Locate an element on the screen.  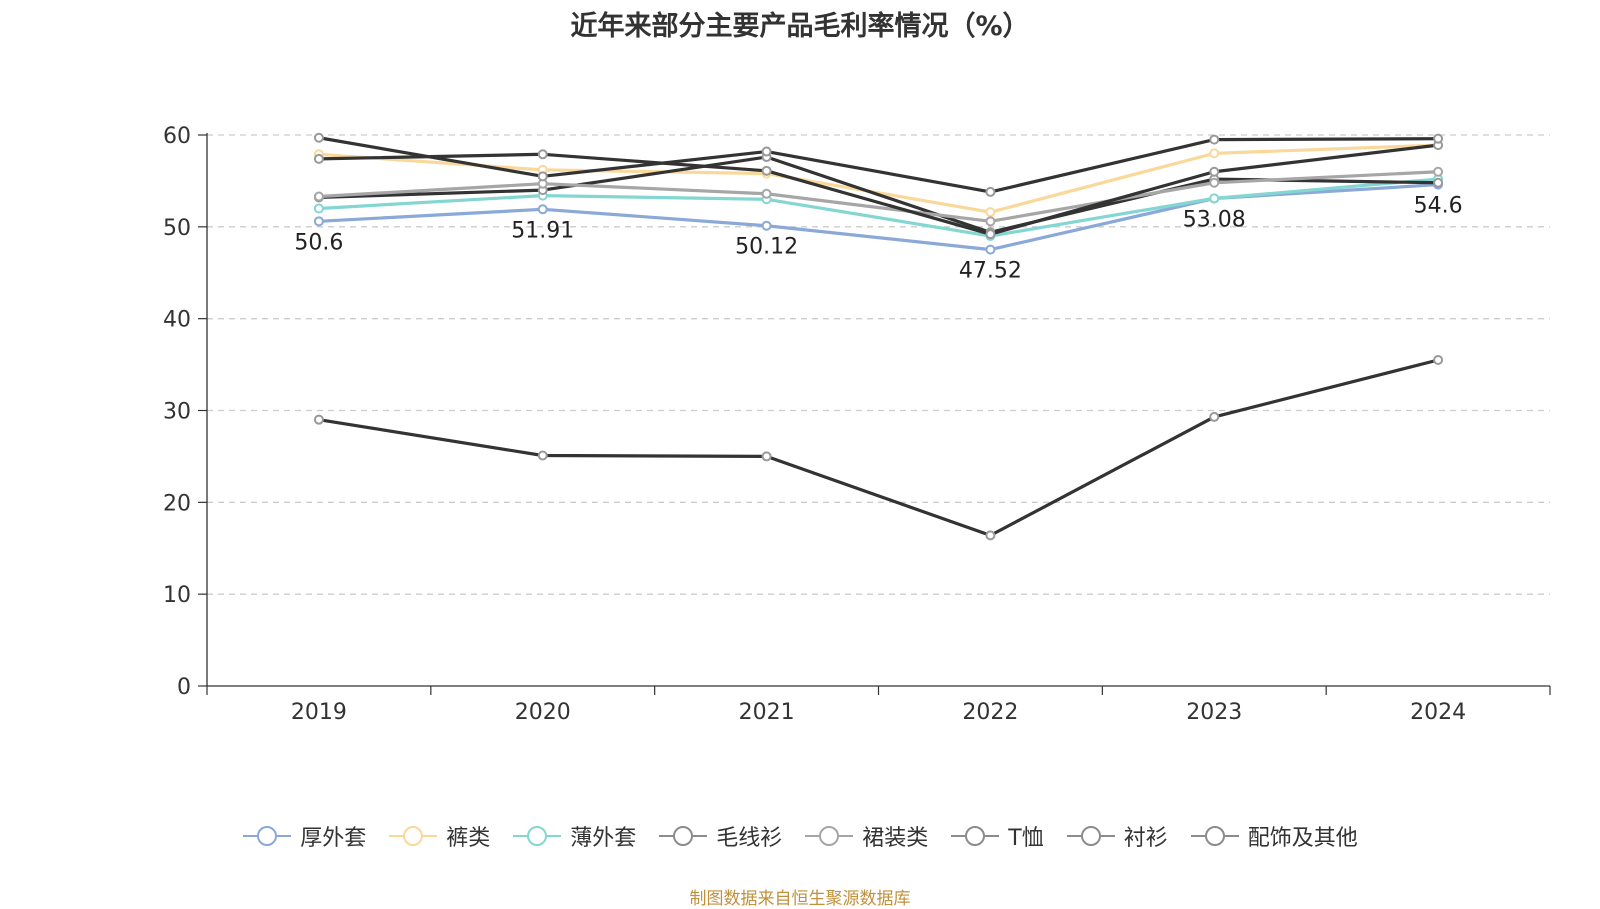
legend-item: 裤类 is located at coordinates (439, 836).